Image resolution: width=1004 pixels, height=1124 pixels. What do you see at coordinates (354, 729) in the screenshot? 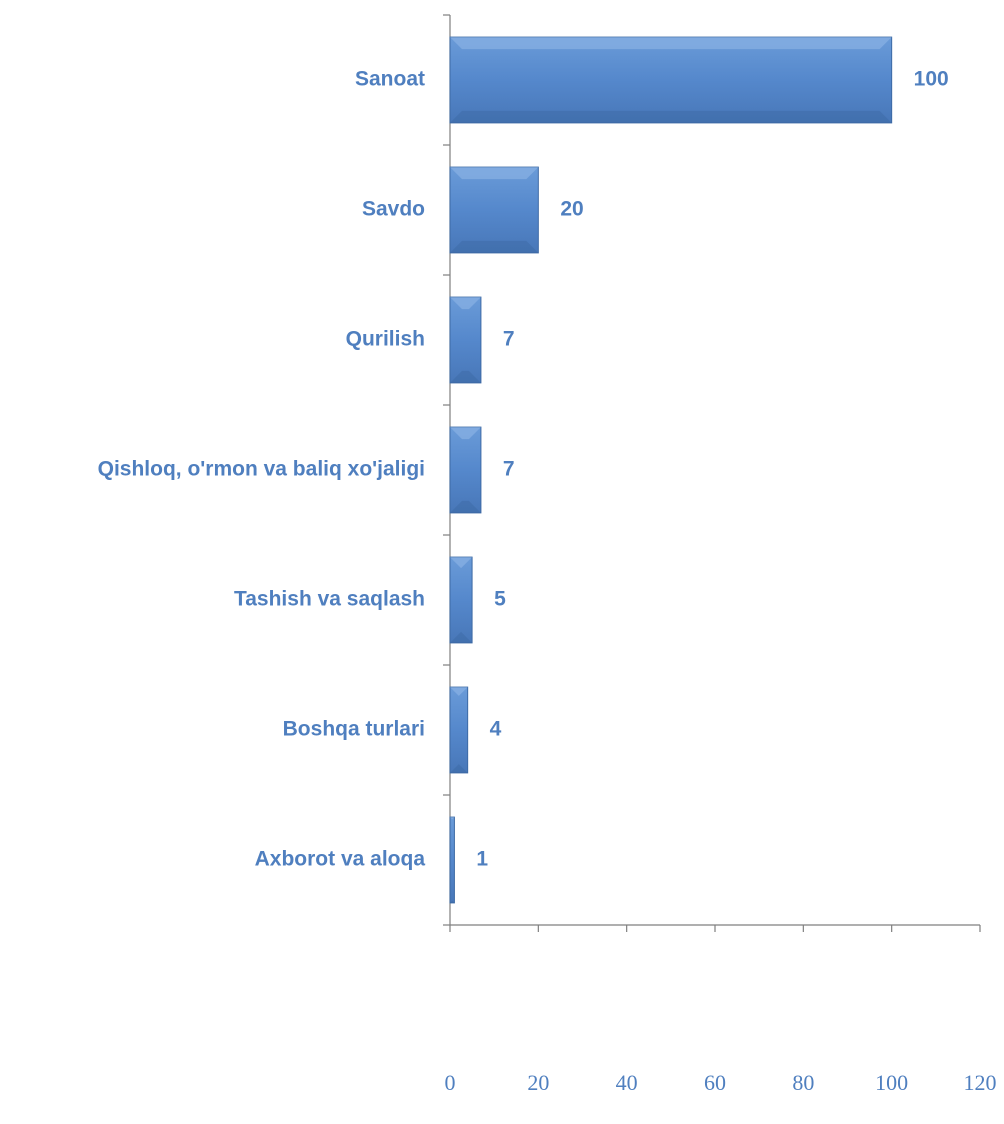
I see `category-label: Boshqa turlari` at bounding box center [354, 729].